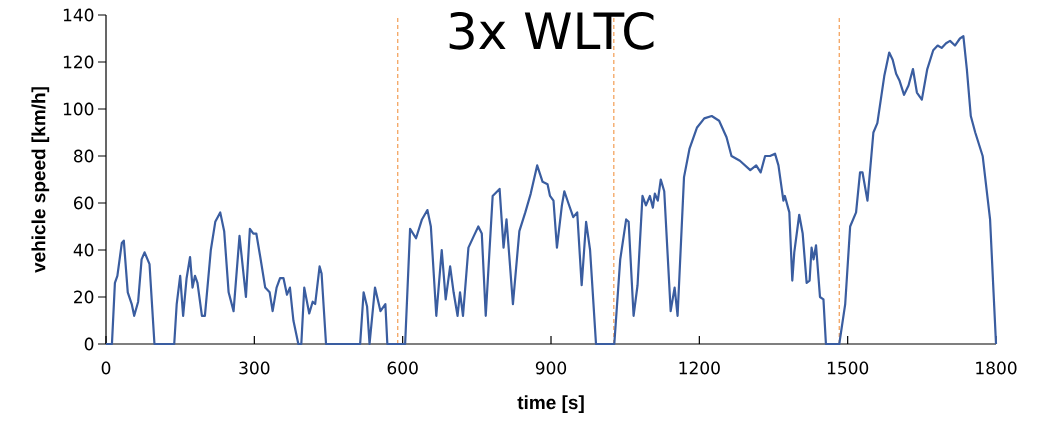 This screenshot has width=1040, height=434. I want to click on y-axis-title: vehicle speed [km/h], so click(40, 180).